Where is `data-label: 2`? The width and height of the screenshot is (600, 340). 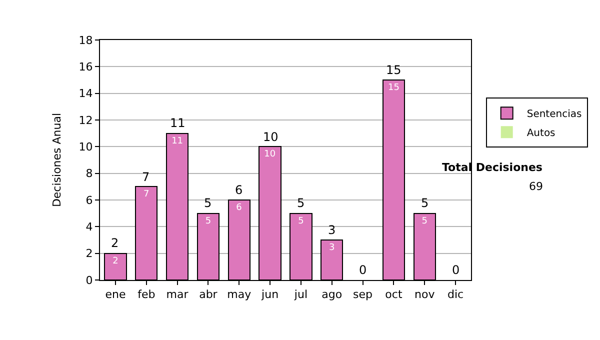
data-label: 2 is located at coordinates (115, 261).